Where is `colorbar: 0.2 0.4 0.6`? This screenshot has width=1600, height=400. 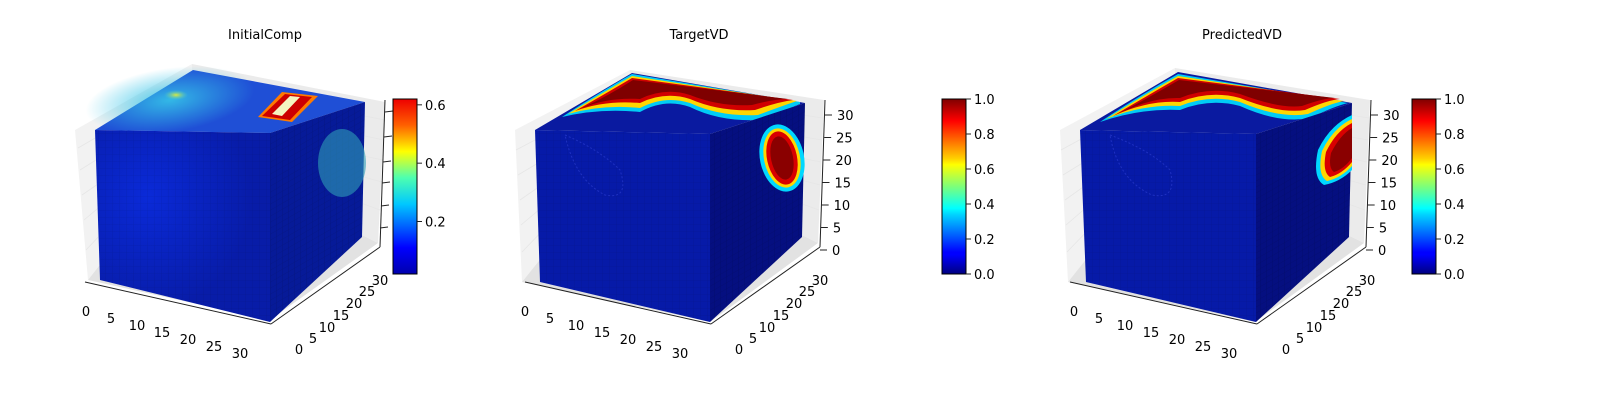
colorbar: 0.2 0.4 0.6 is located at coordinates (419, 186).